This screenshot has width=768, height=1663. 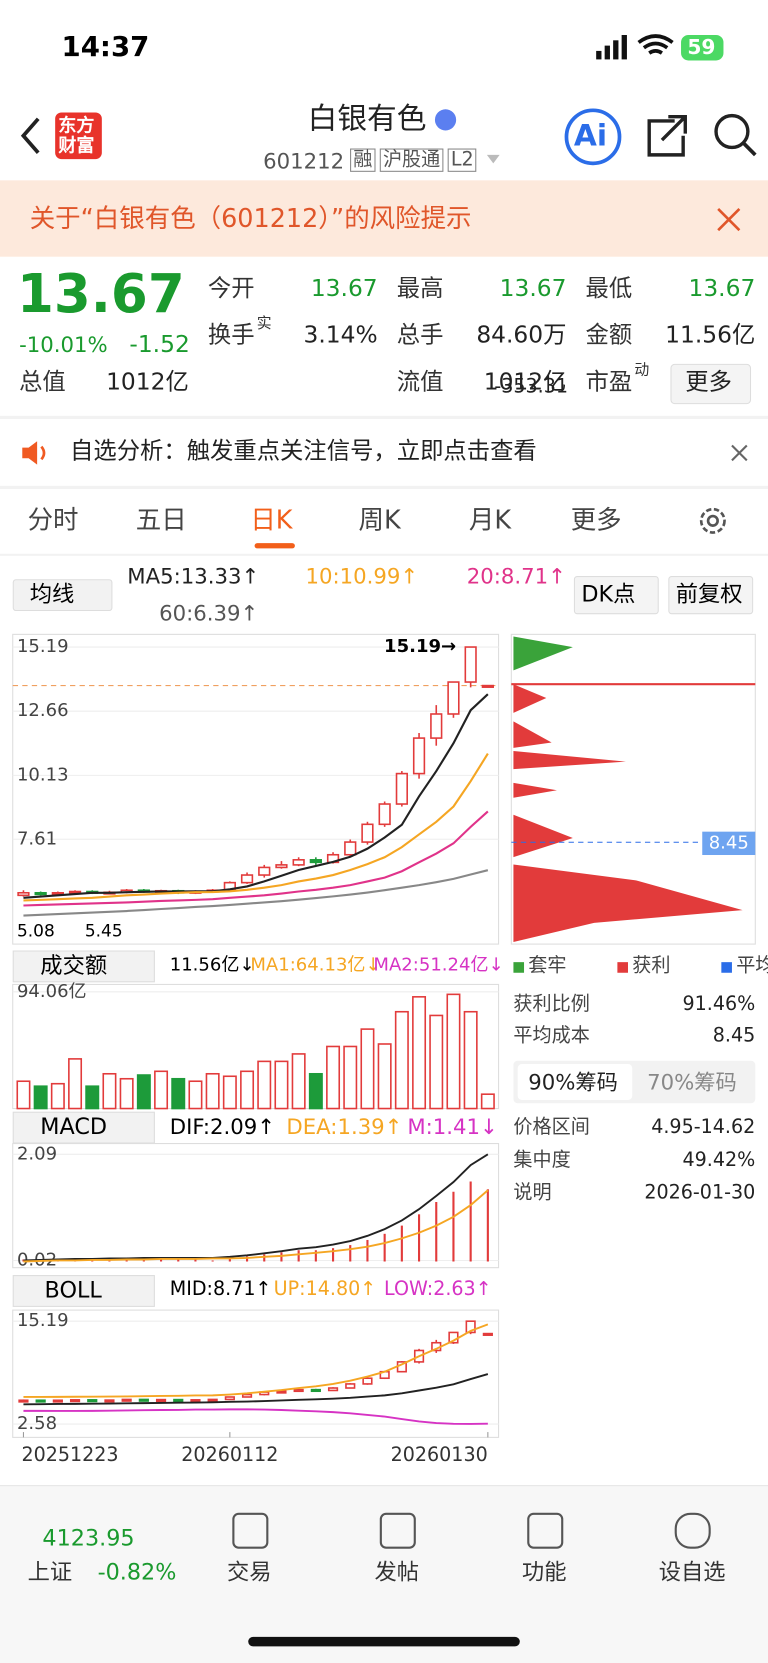 I want to click on macd-label: MACD, so click(x=74, y=1126).